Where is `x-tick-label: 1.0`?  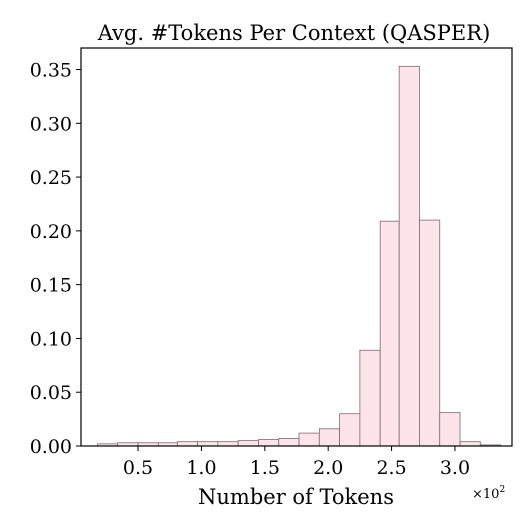 x-tick-label: 1.0 is located at coordinates (201, 468).